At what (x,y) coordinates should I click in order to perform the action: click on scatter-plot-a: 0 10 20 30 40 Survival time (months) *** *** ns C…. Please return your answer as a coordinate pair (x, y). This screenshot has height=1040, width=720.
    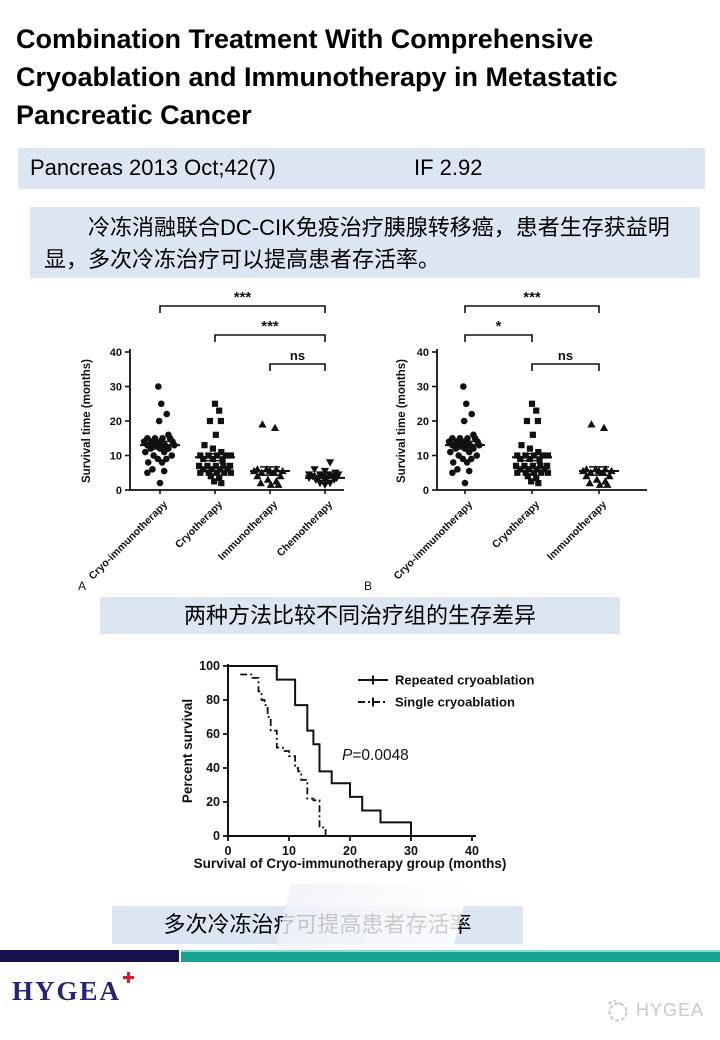
    Looking at the image, I should click on (221, 441).